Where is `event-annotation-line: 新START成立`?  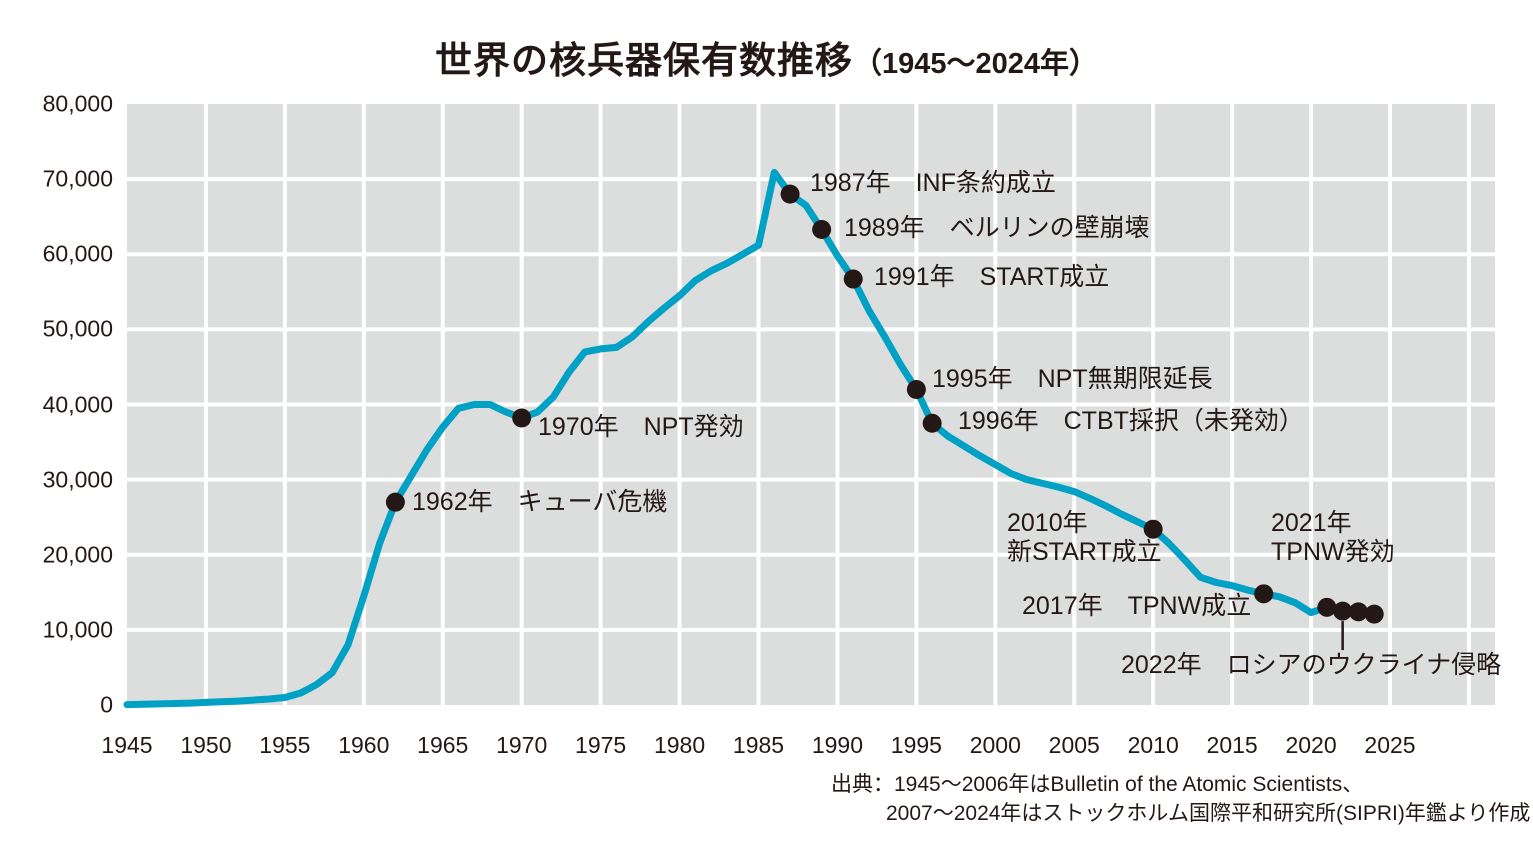 event-annotation-line: 新START成立 is located at coordinates (1084, 552).